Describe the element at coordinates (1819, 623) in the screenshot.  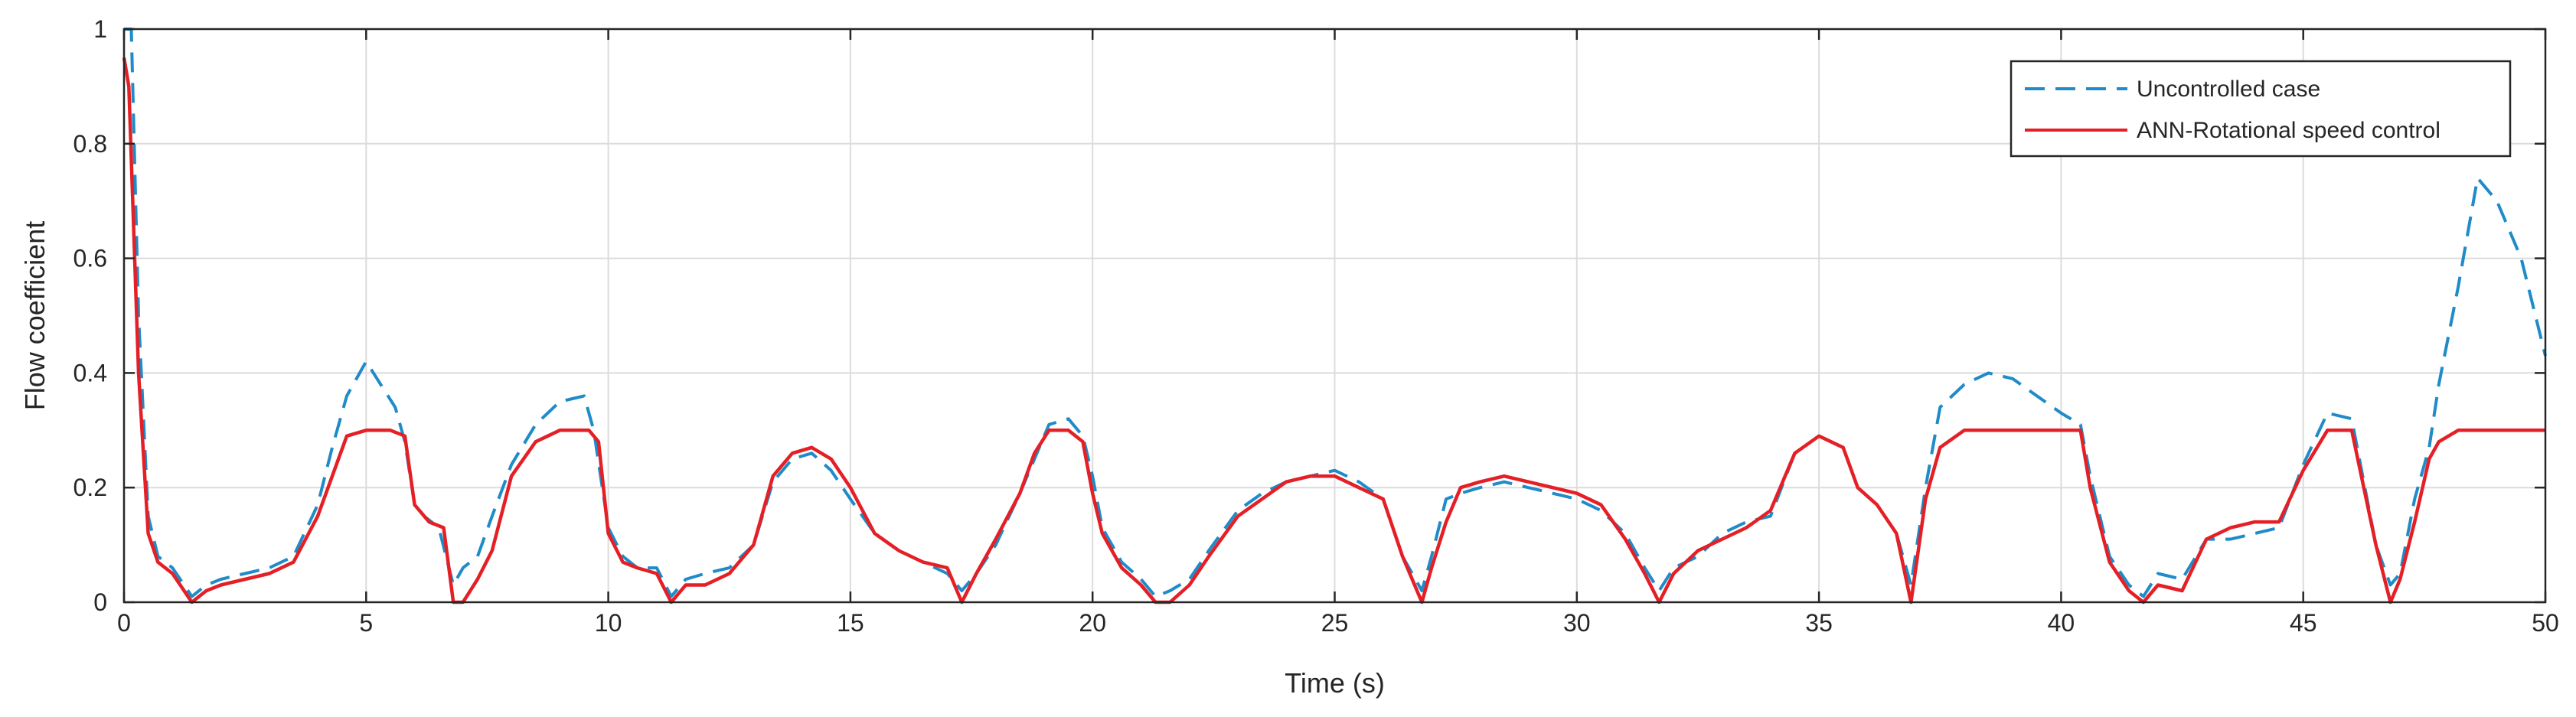
I see `x-tick-label: 35` at that location.